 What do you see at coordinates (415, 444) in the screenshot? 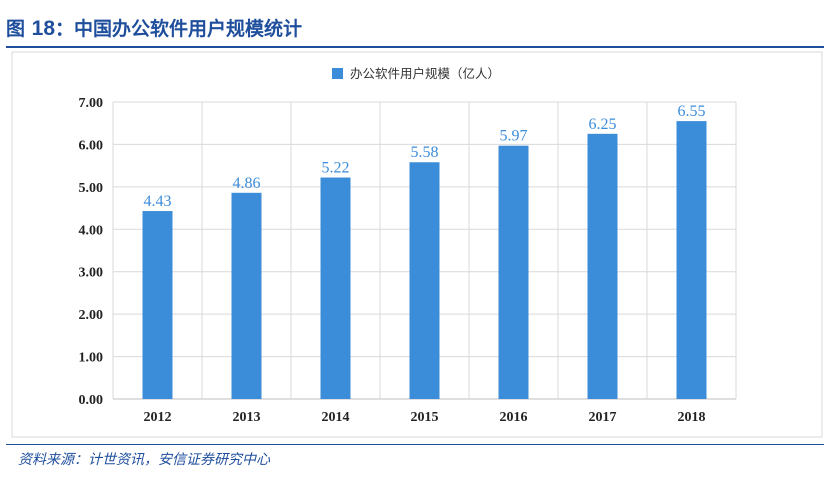
I see `source-rule` at bounding box center [415, 444].